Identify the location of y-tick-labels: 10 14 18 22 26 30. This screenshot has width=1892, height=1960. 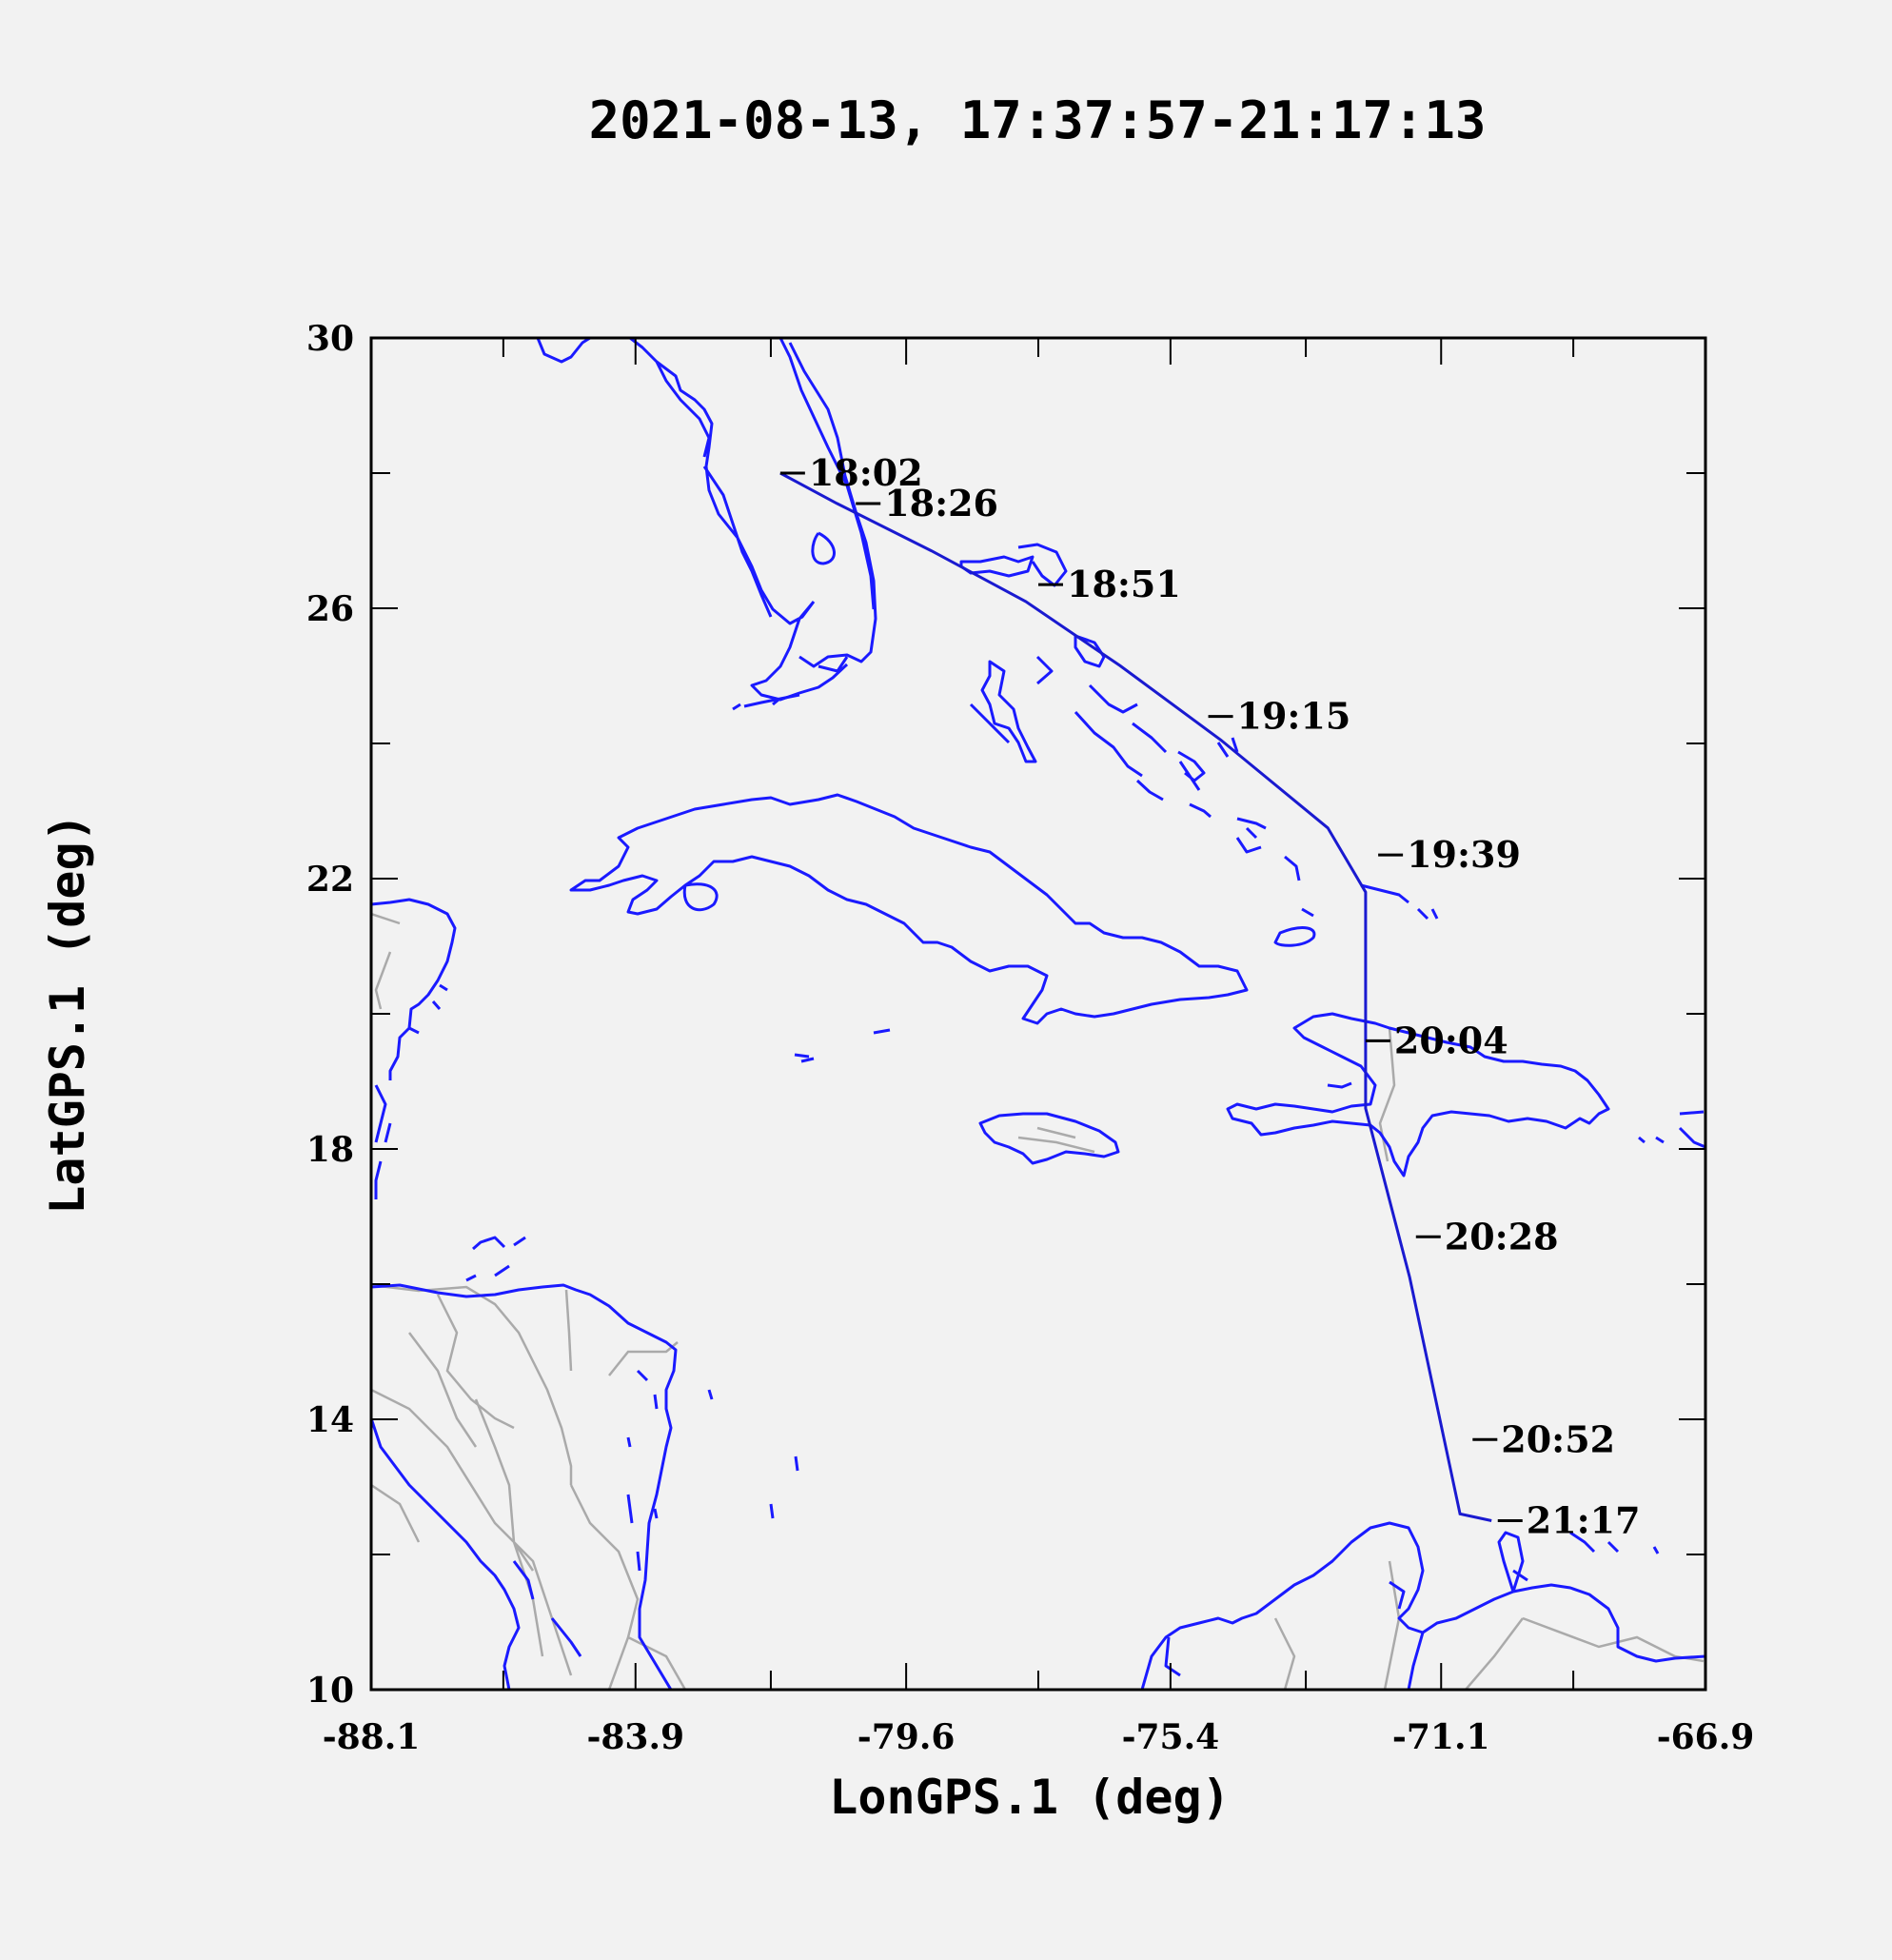
(330, 1015).